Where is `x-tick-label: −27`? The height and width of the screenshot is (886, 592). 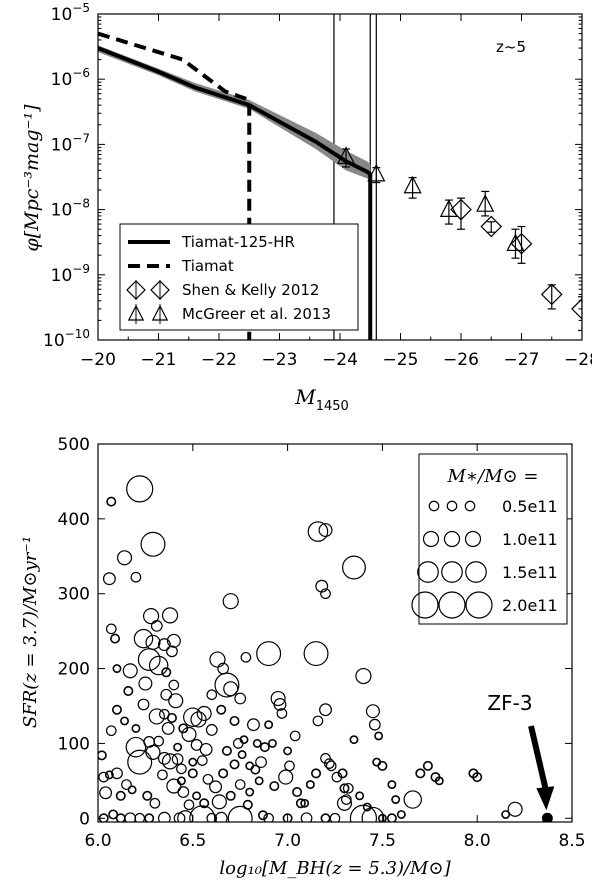 x-tick-label: −27 is located at coordinates (522, 360).